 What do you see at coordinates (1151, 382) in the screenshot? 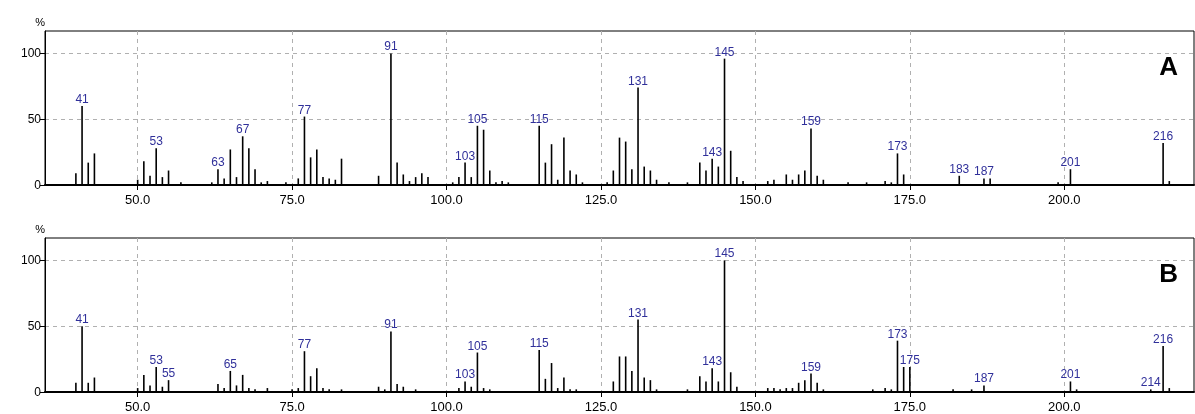
I see `annotation: 214` at bounding box center [1151, 382].